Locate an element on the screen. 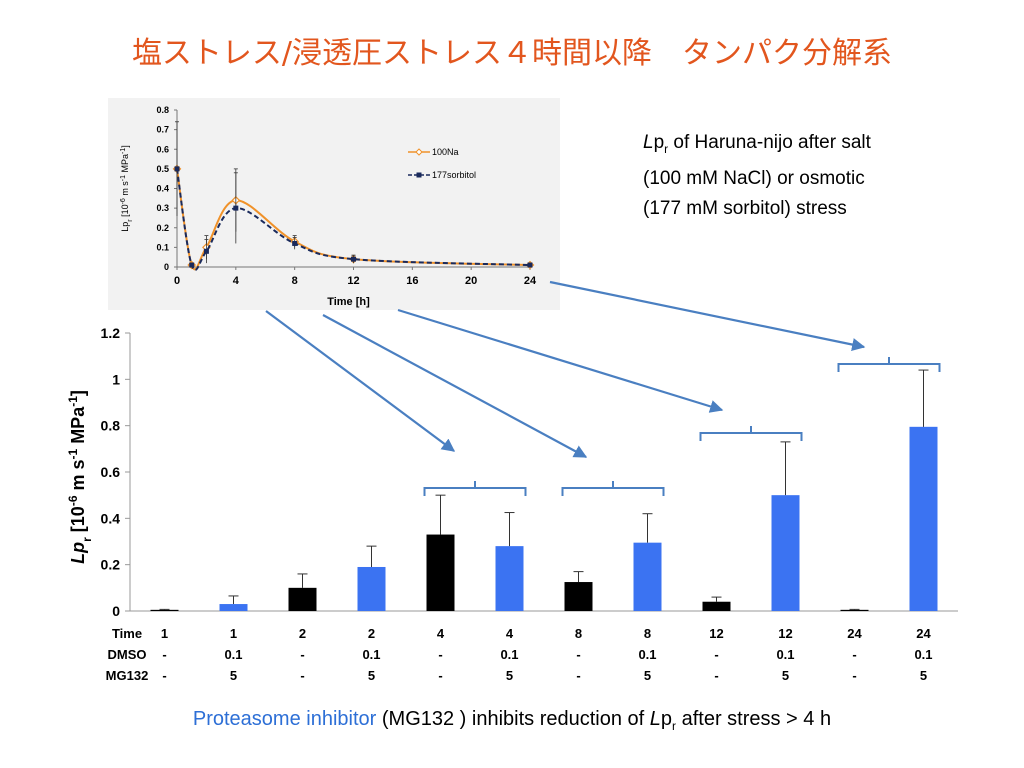  desc-symbol: L is located at coordinates (648, 142).